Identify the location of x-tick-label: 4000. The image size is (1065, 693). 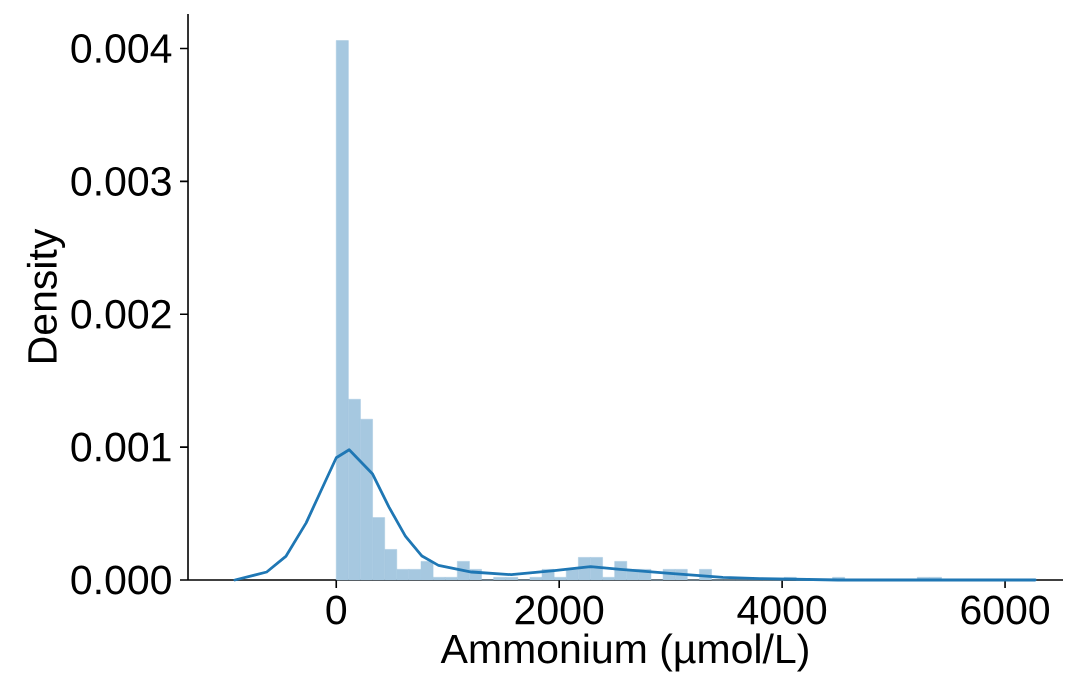
(782, 610).